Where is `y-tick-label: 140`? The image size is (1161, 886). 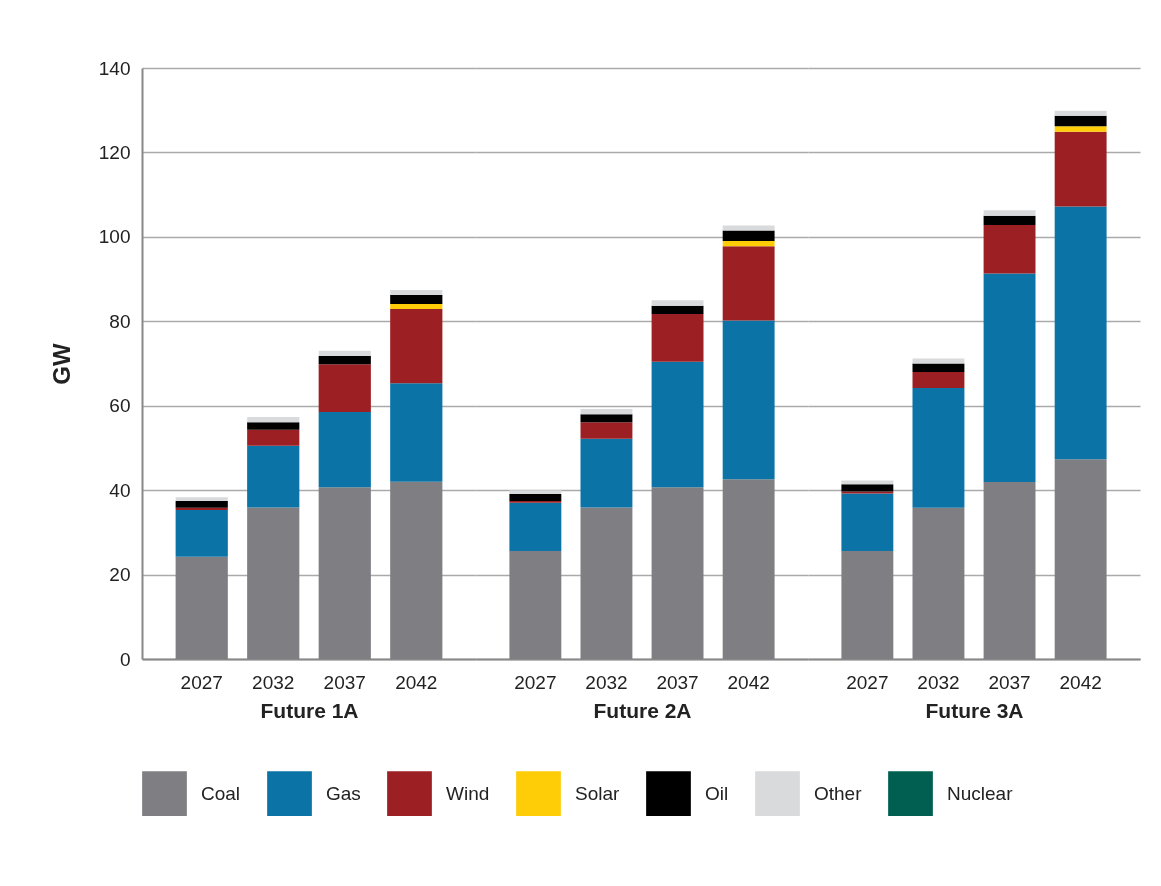
y-tick-label: 140 is located at coordinates (114, 68).